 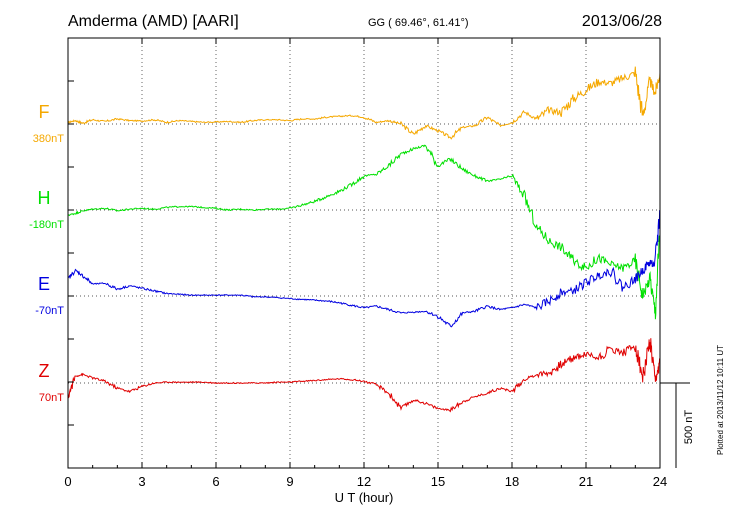 What do you see at coordinates (364, 103) in the screenshot?
I see `series-line-f` at bounding box center [364, 103].